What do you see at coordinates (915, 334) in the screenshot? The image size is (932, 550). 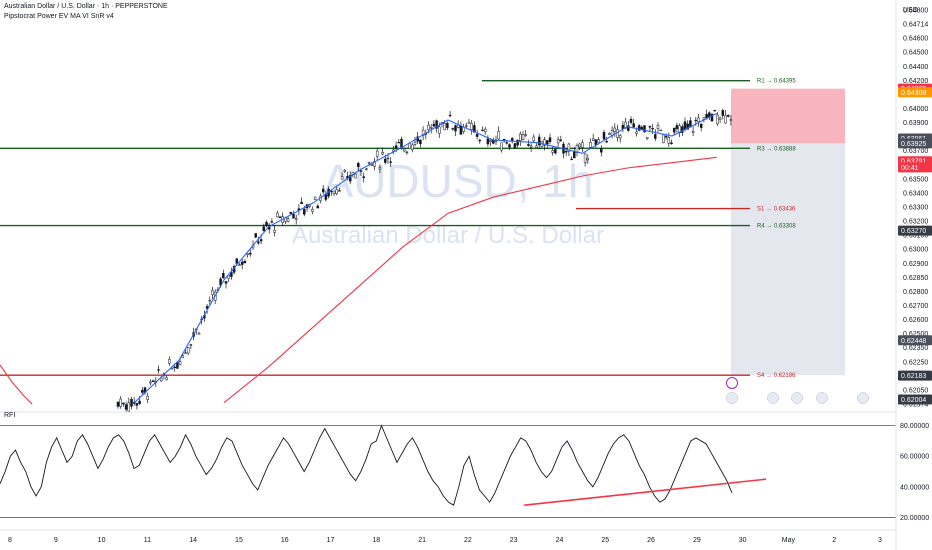 I see `y-tick-label: 0.62500` at bounding box center [915, 334].